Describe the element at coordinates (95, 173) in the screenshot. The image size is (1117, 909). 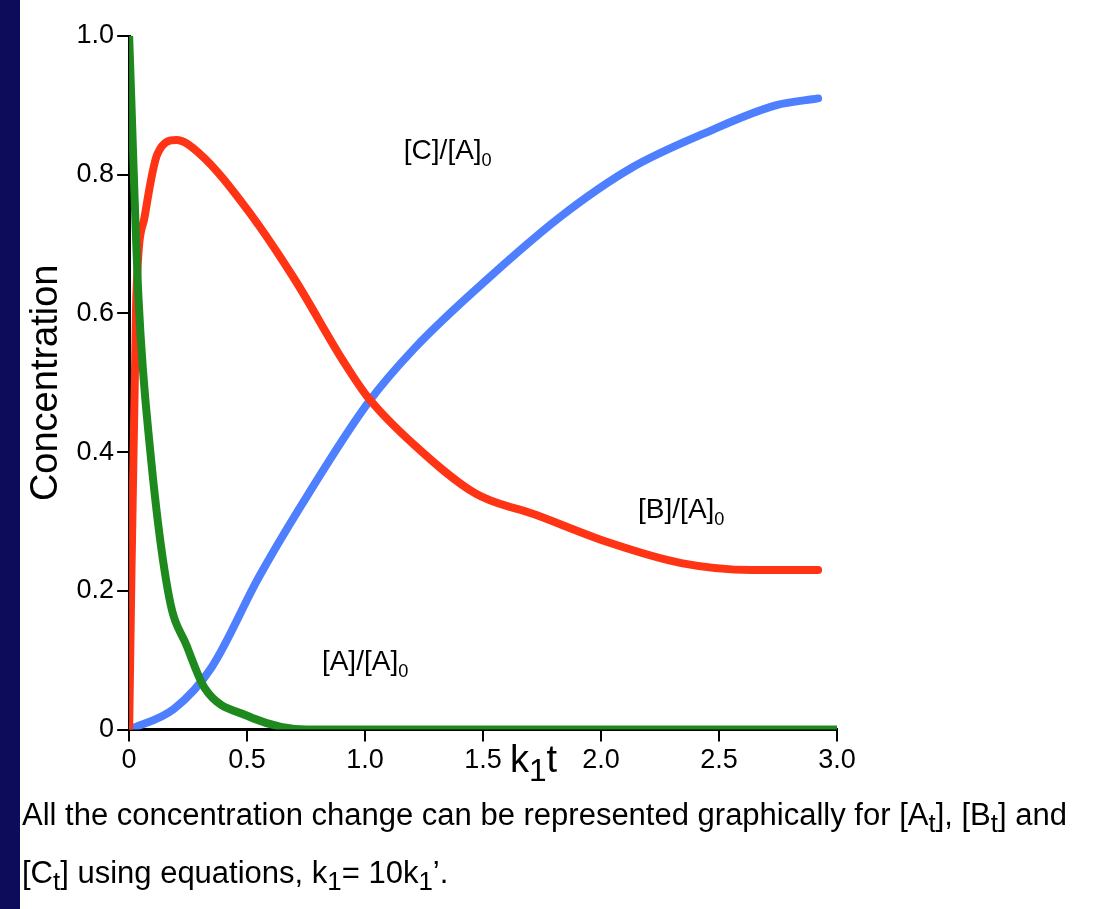
I see `y-tick-label: 0.8` at that location.